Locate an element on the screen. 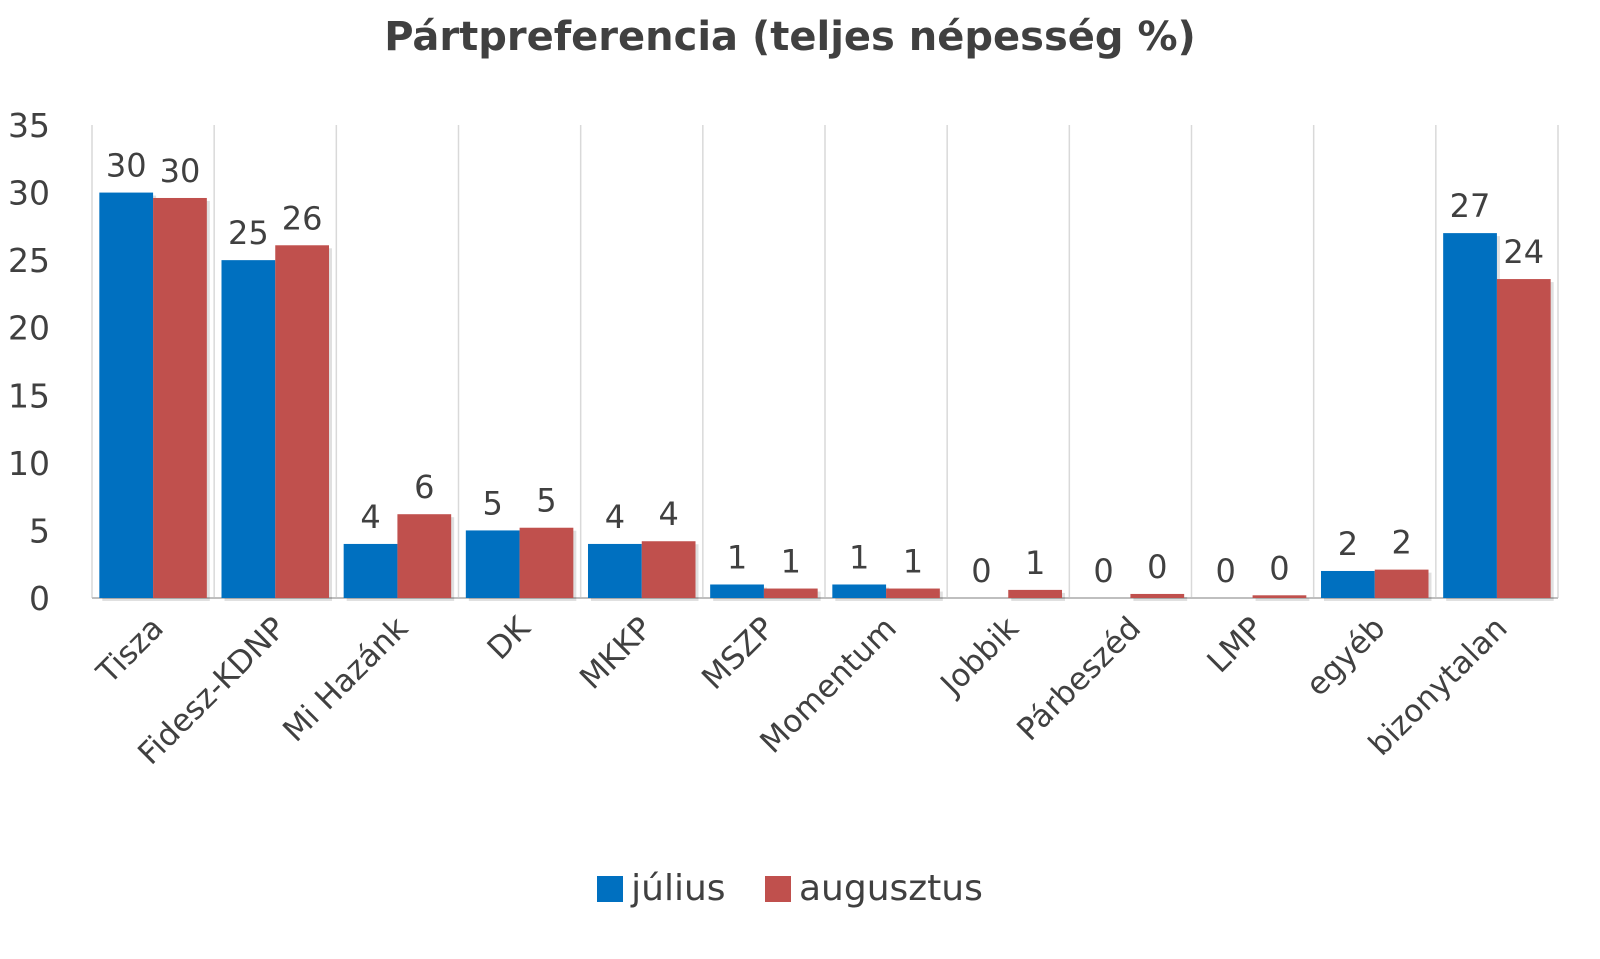  data-label: 6 is located at coordinates (424, 487).